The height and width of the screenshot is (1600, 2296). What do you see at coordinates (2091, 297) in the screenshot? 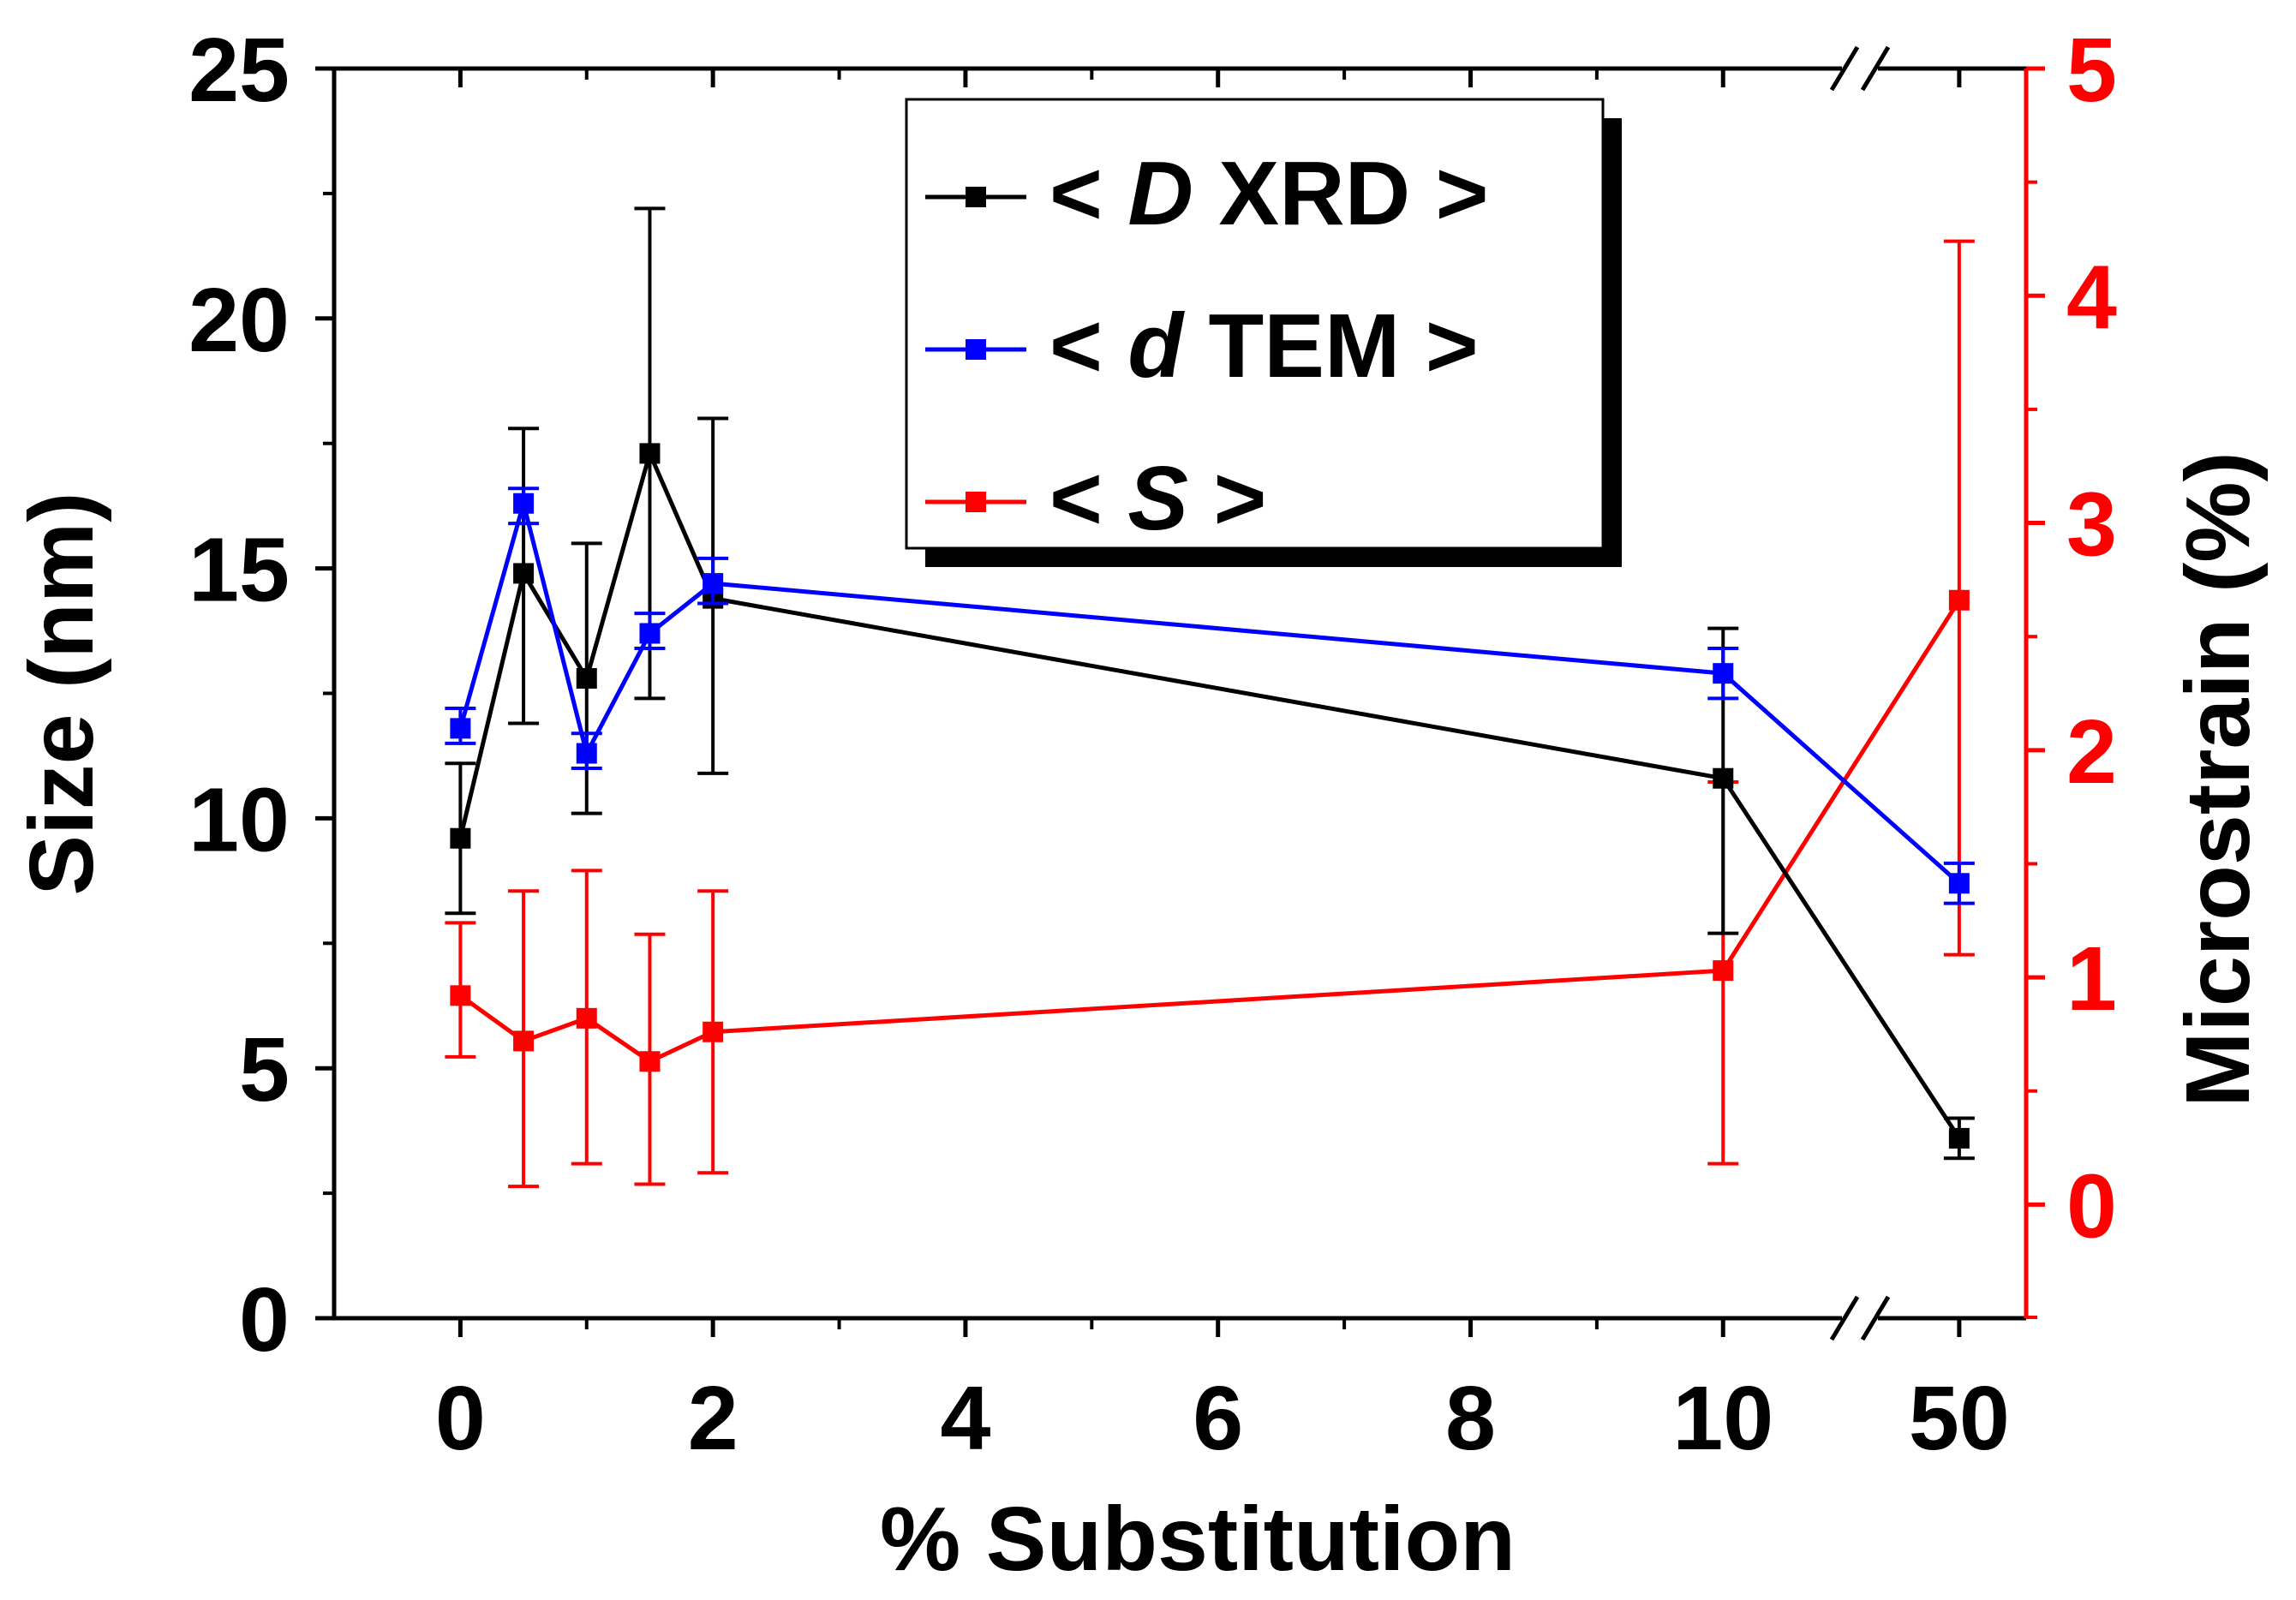
I see `y-right-tick-label: 4` at bounding box center [2091, 297].